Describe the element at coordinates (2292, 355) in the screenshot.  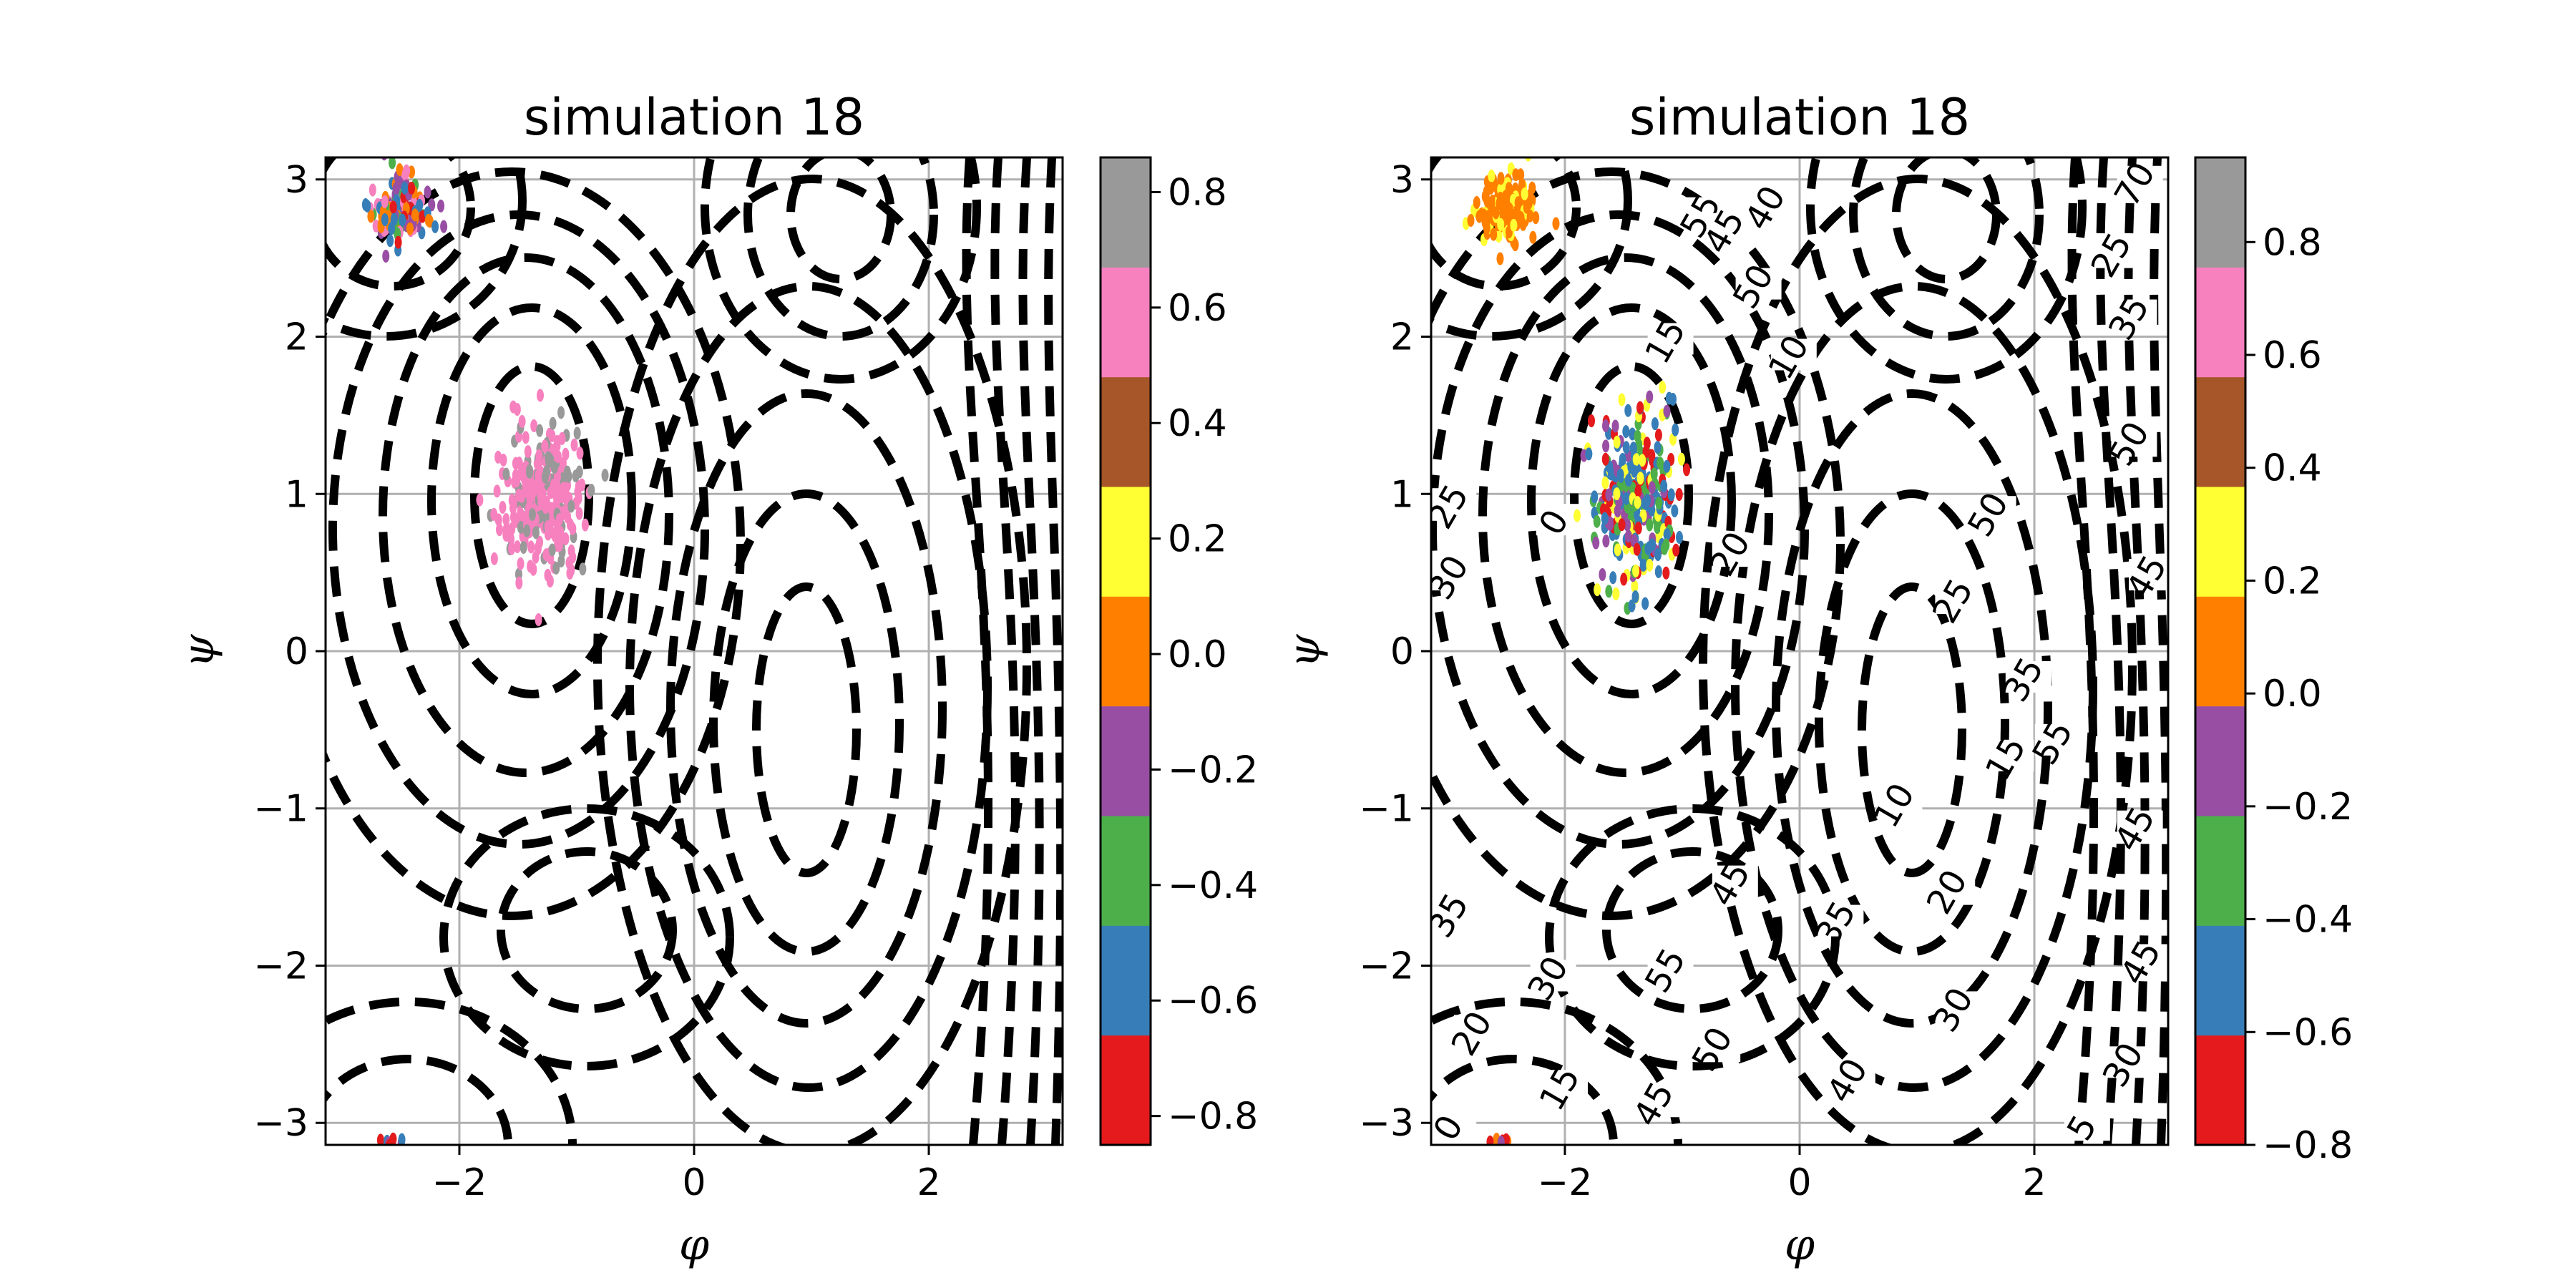
I see `right-colorbar-tick-label-7: 0.6` at that location.